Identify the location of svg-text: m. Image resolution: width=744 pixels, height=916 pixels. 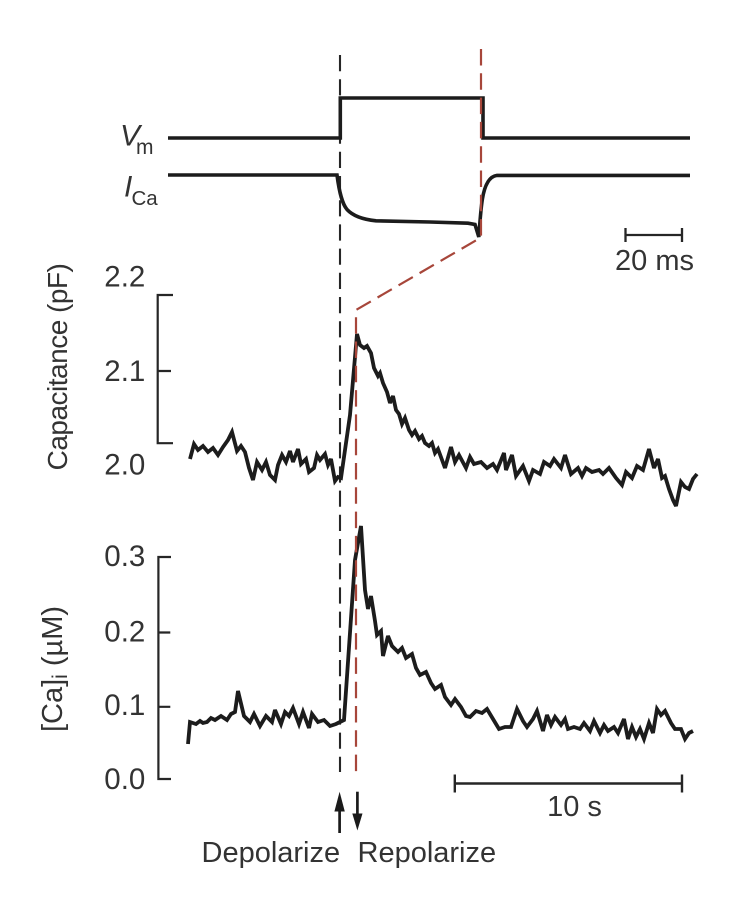
(145, 147).